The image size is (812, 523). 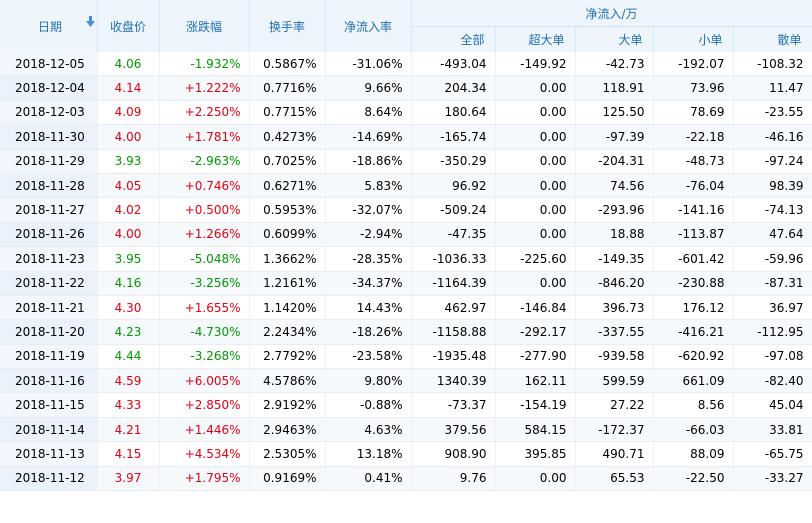 I want to click on cell-big: -97.39, so click(x=614, y=137).